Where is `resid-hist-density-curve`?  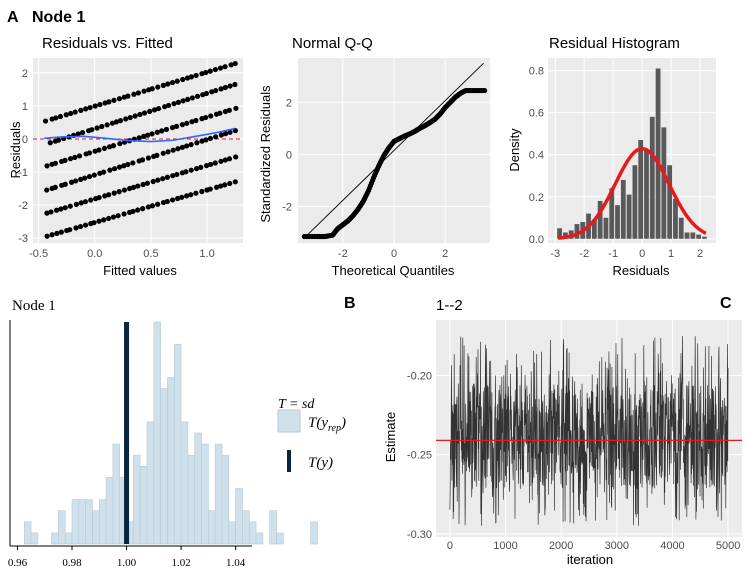 resid-hist-density-curve is located at coordinates (632, 193).